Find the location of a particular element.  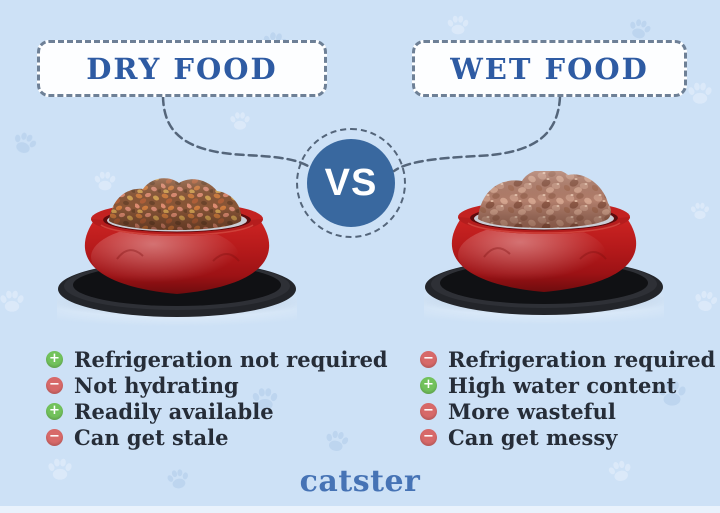

point-text: Refrigeration not required is located at coordinates (231, 359).